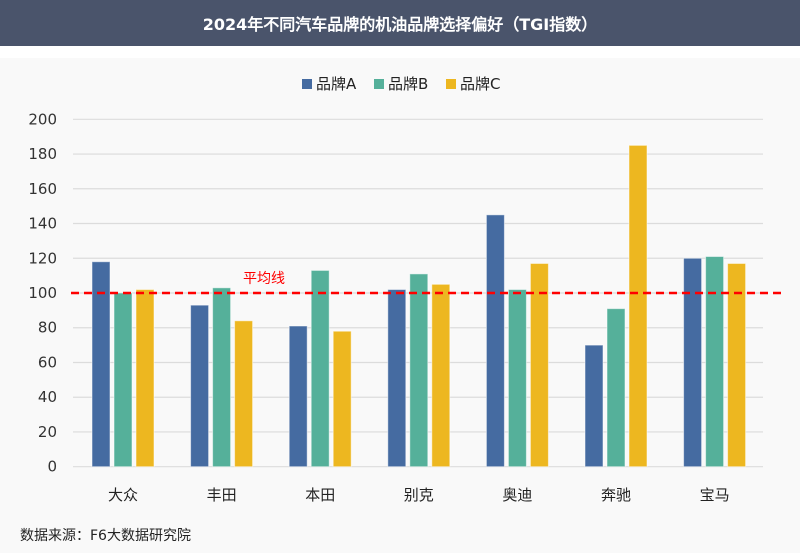 Image resolution: width=800 pixels, height=553 pixels. Describe the element at coordinates (320, 495) in the screenshot. I see `x-tick-label: 本田` at that location.